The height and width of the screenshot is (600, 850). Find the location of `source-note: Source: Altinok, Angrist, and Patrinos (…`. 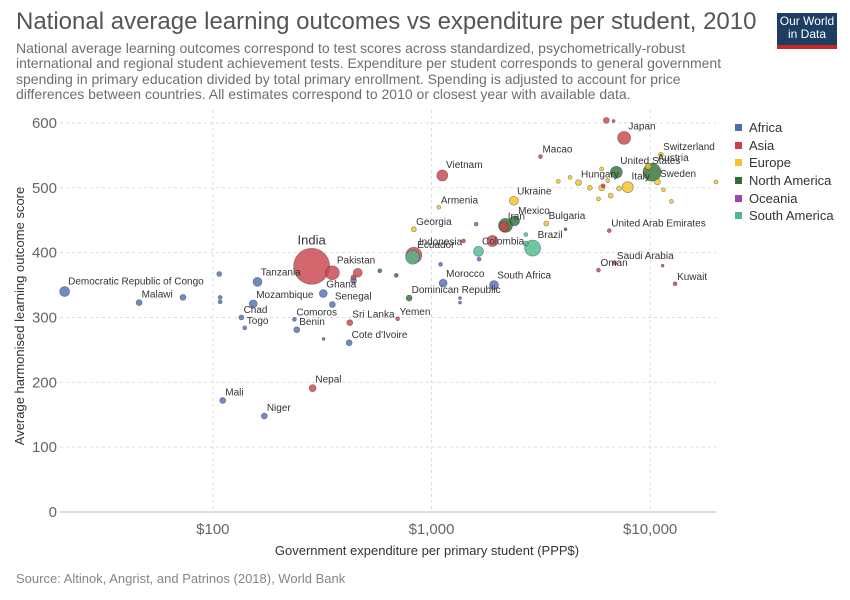

source-note: Source: Altinok, Angrist, and Patrinos (… is located at coordinates (181, 578).